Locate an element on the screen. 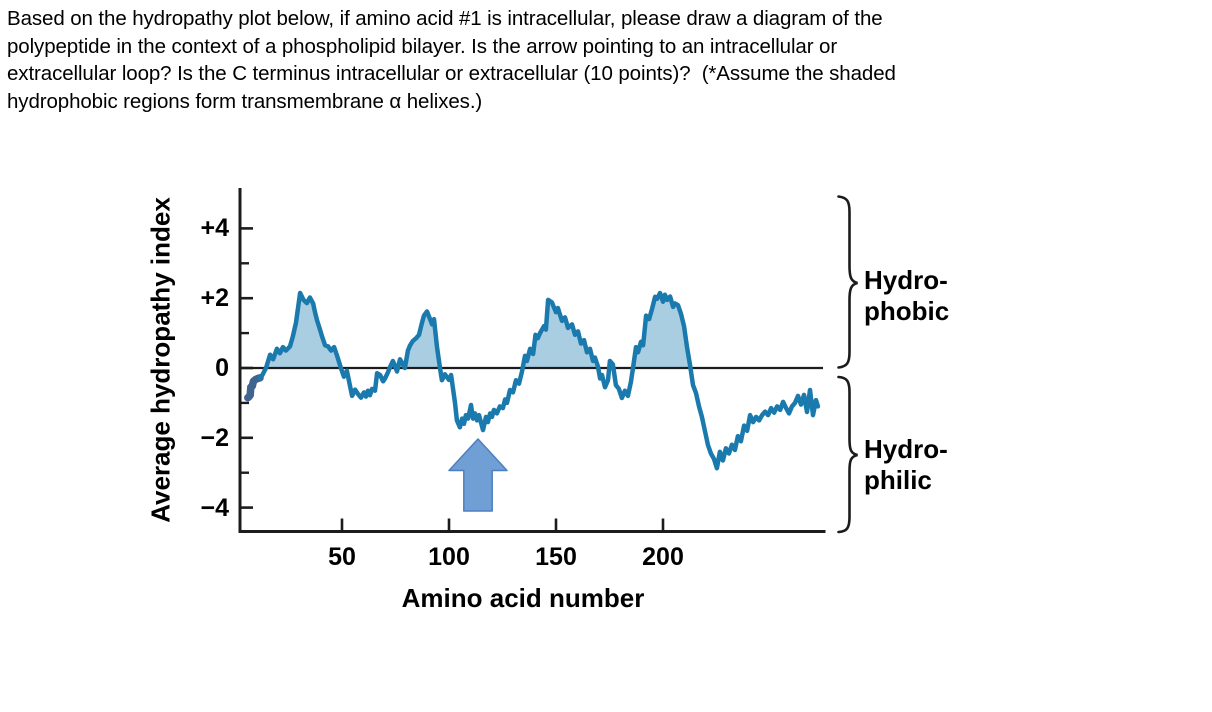  hydrophilic-label: Hydro- philic is located at coordinates (906, 465).